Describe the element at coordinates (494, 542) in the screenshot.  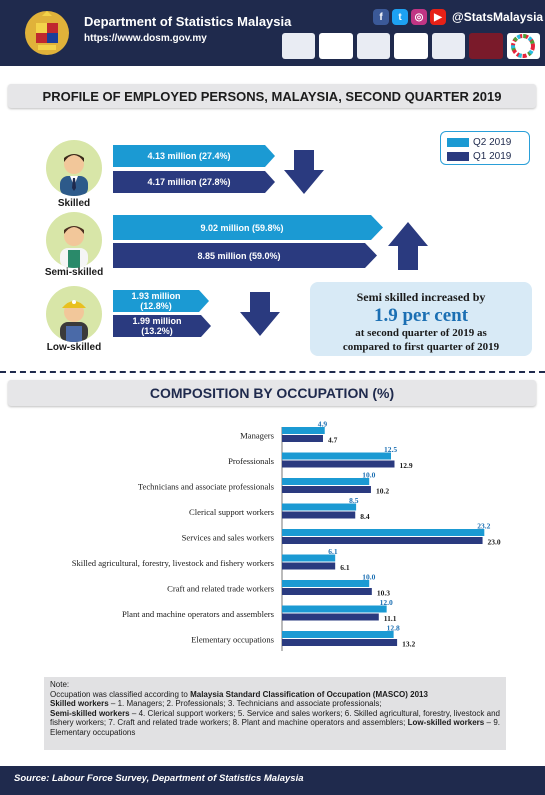
I see `data-label-q1: 23.0` at that location.